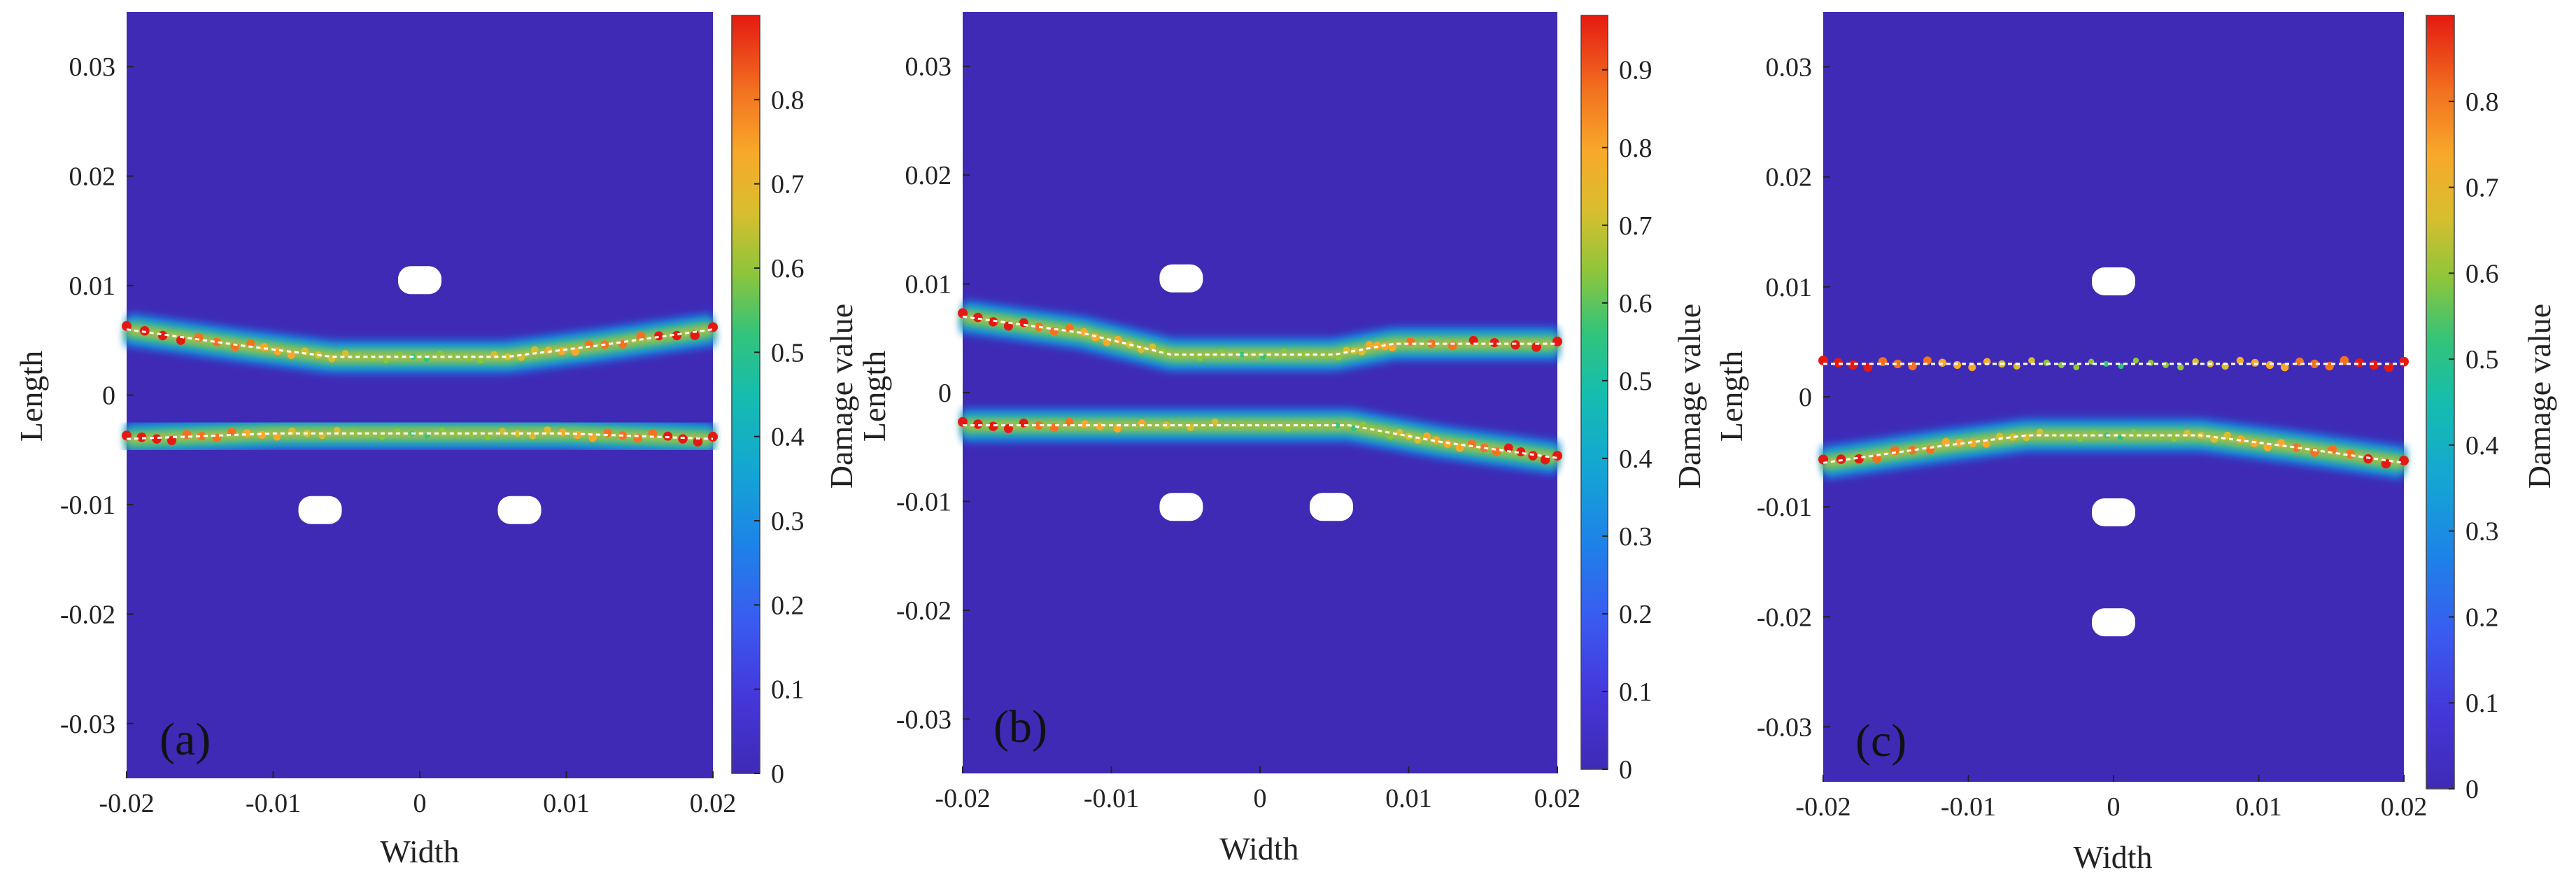 The width and height of the screenshot is (2576, 891). Describe the element at coordinates (419, 852) in the screenshot. I see `x-axis-label: Width` at that location.